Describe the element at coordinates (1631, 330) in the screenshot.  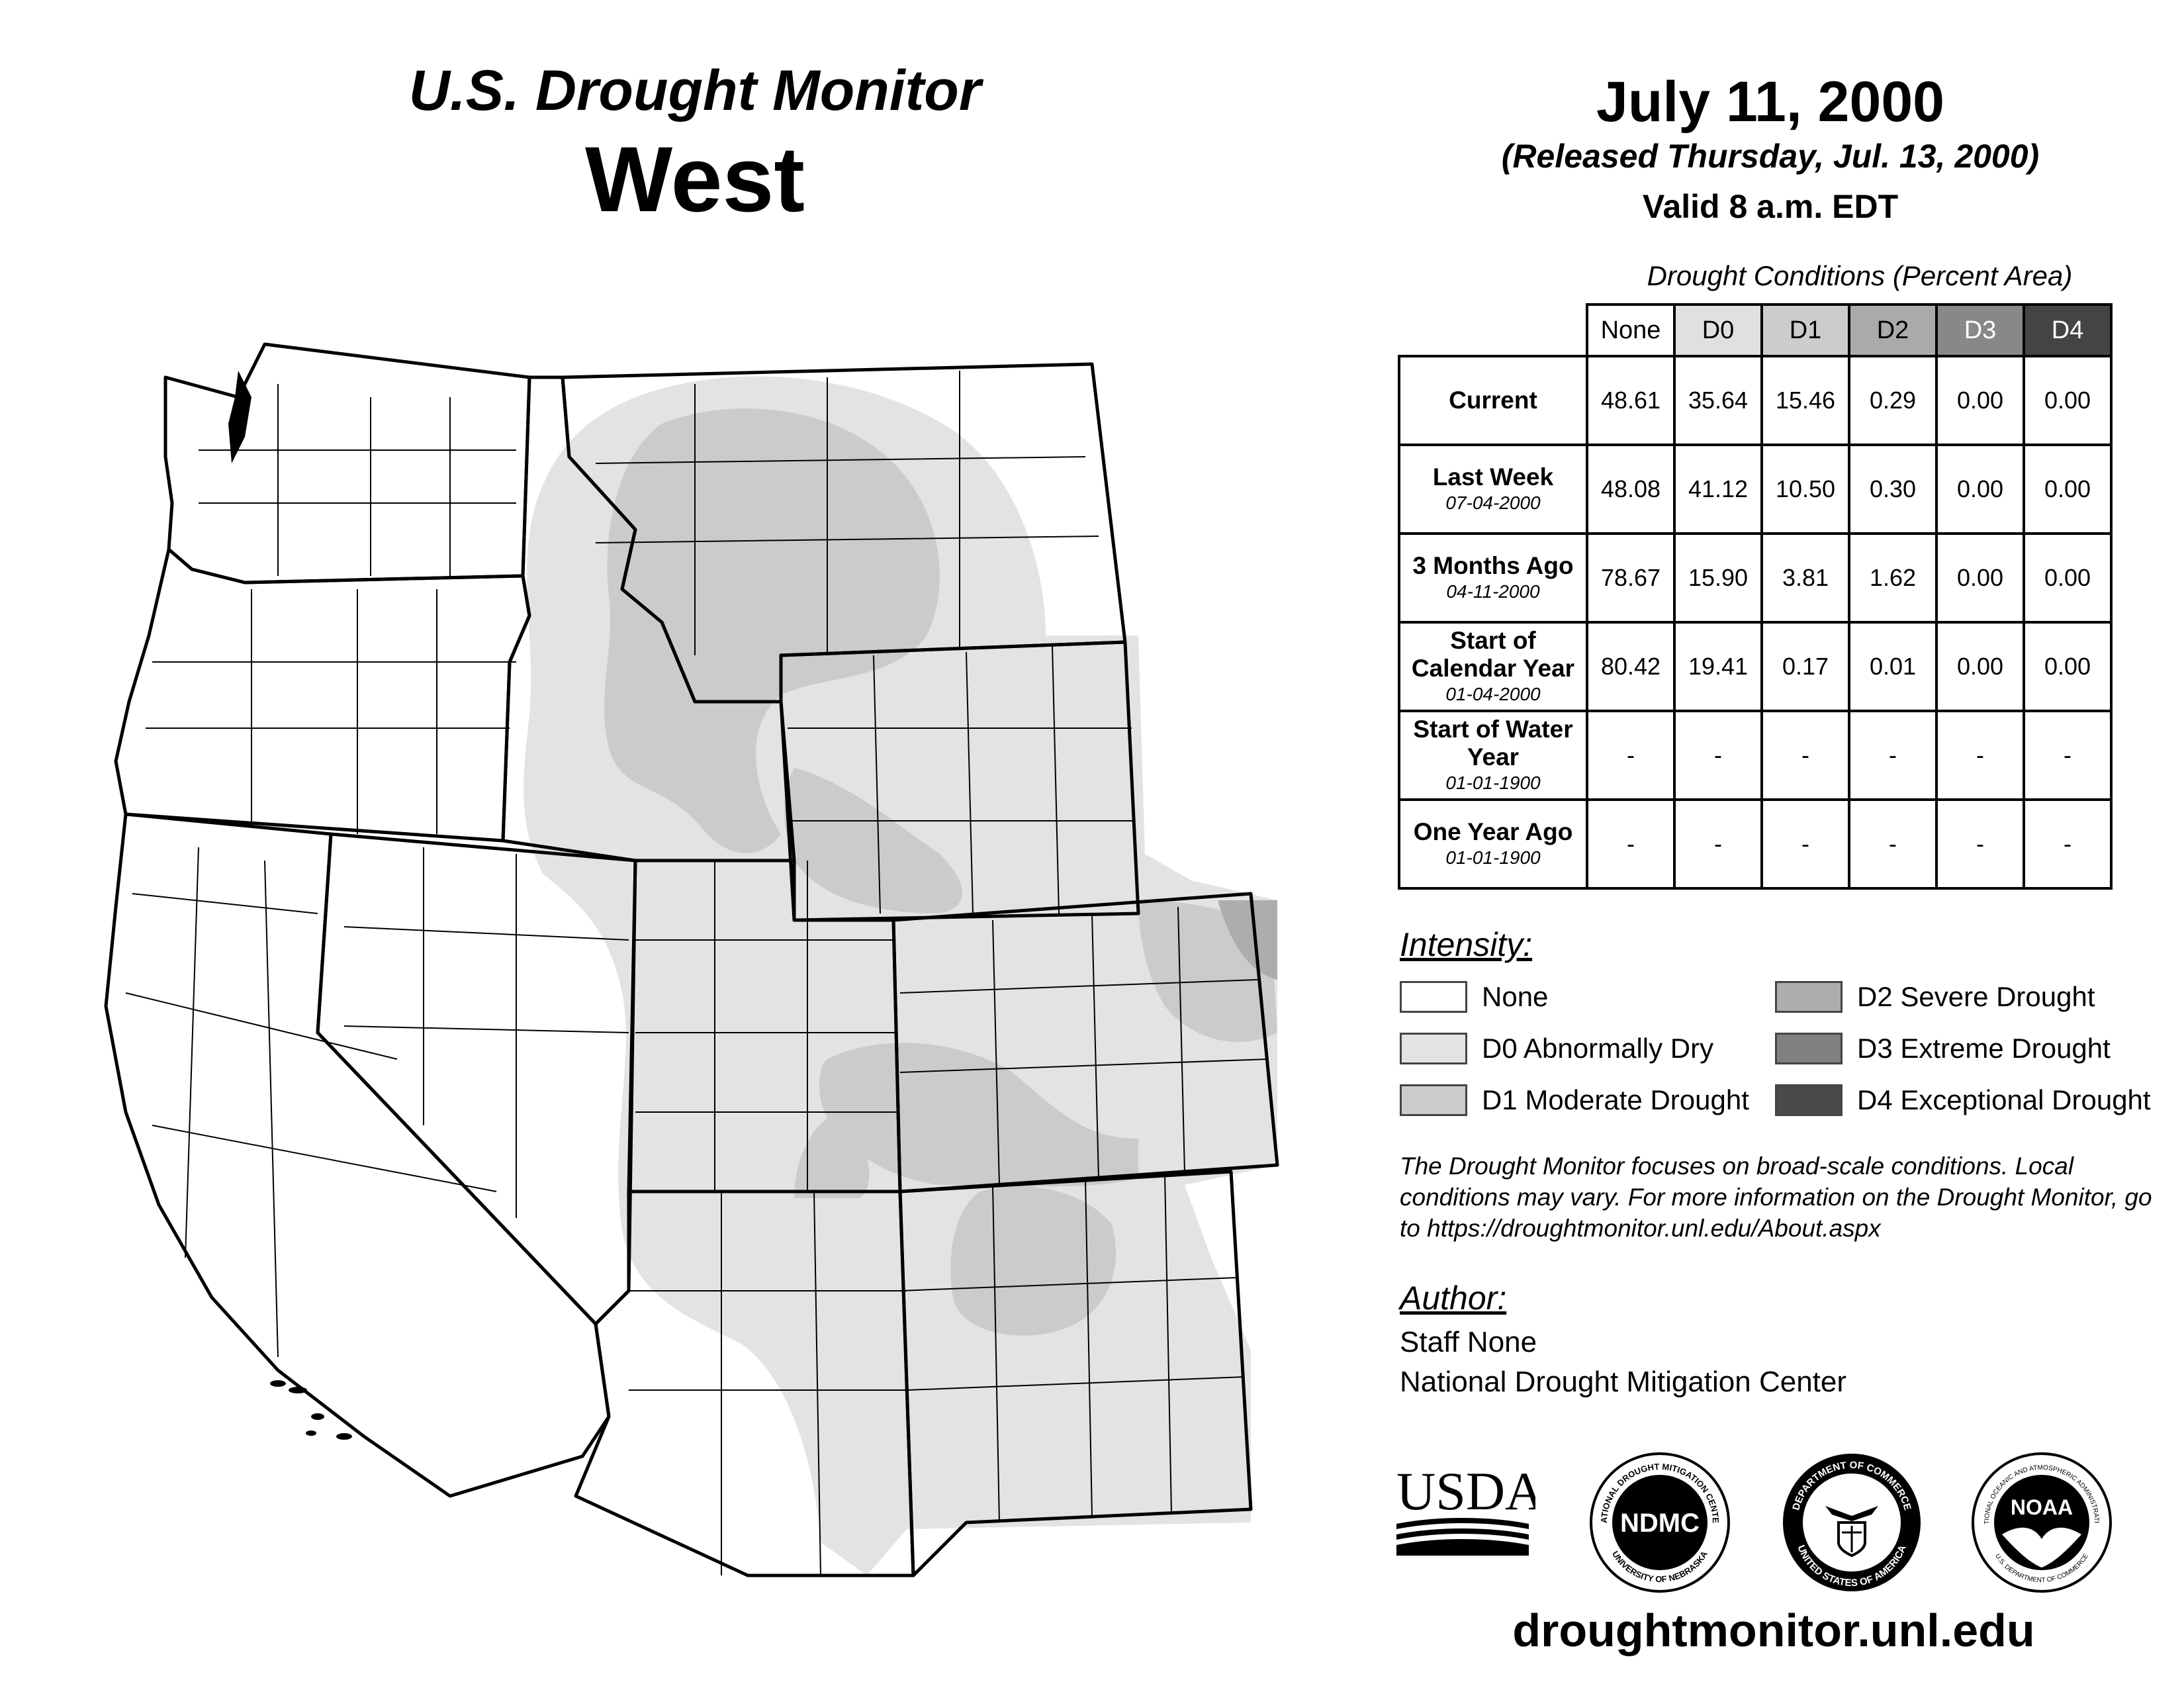
I see `col-header-none: None` at that location.